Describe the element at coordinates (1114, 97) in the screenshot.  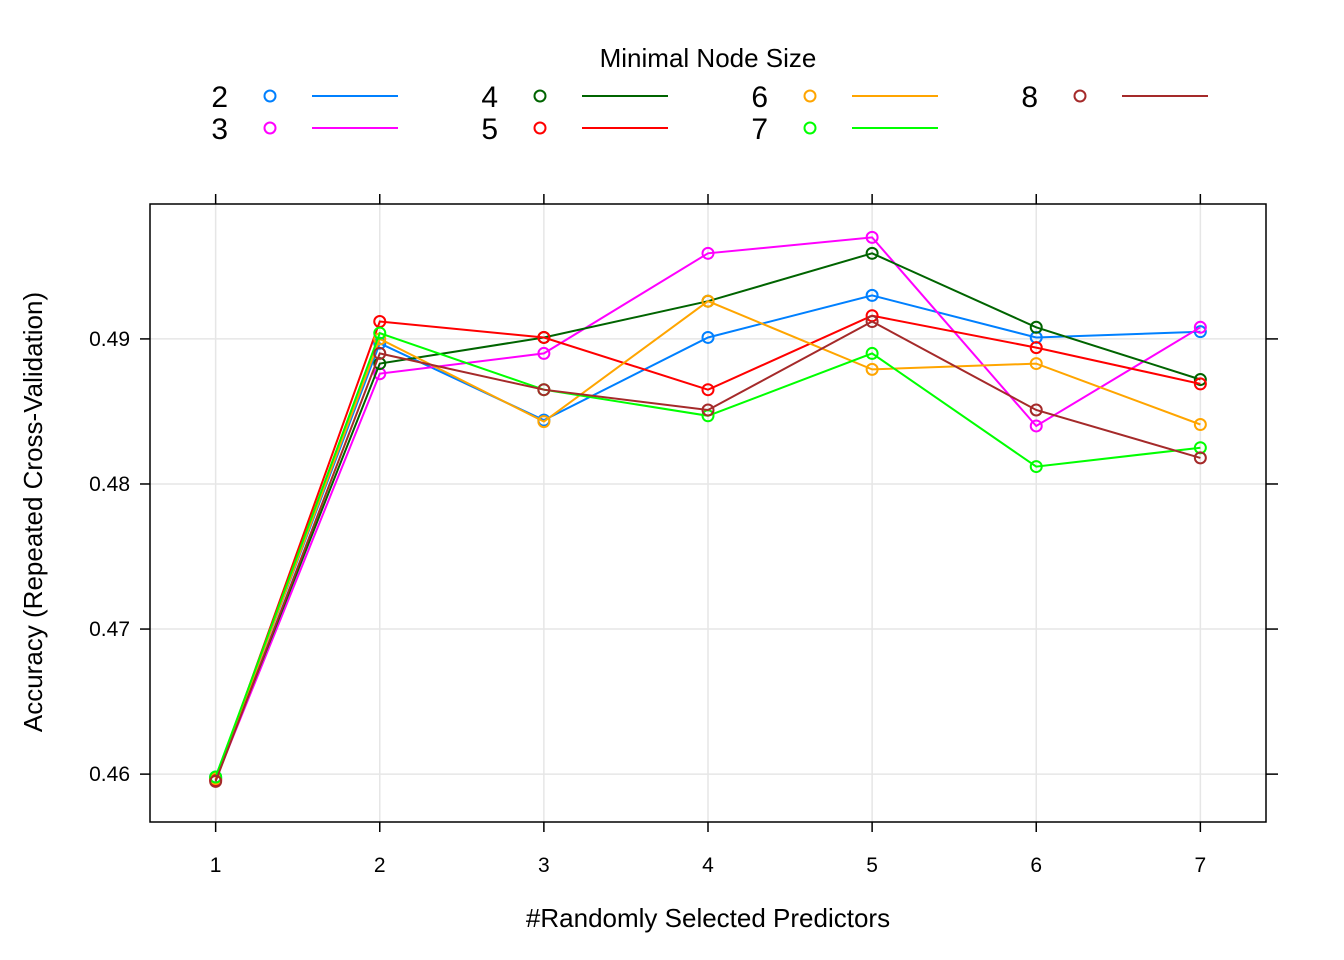
I see `legend-entry-8: 8` at that location.